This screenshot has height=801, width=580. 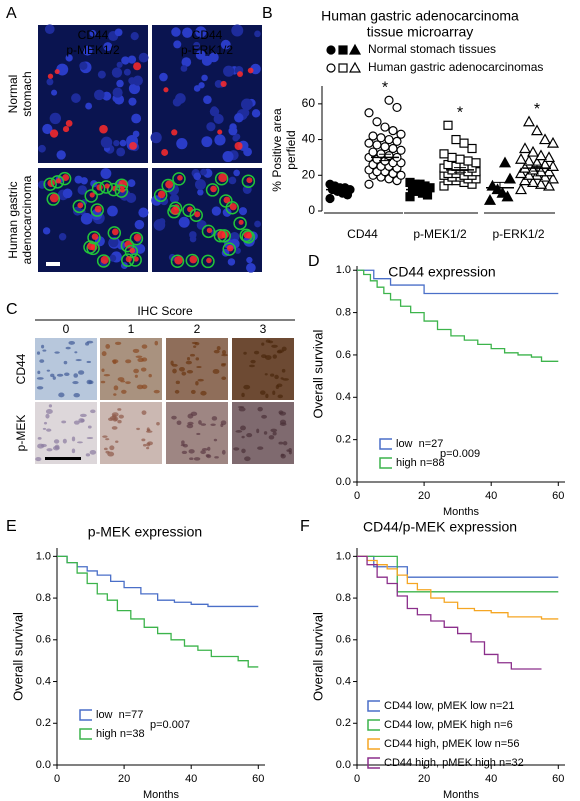 What do you see at coordinates (385, 444) in the screenshot?
I see `legend-swatch` at bounding box center [385, 444].